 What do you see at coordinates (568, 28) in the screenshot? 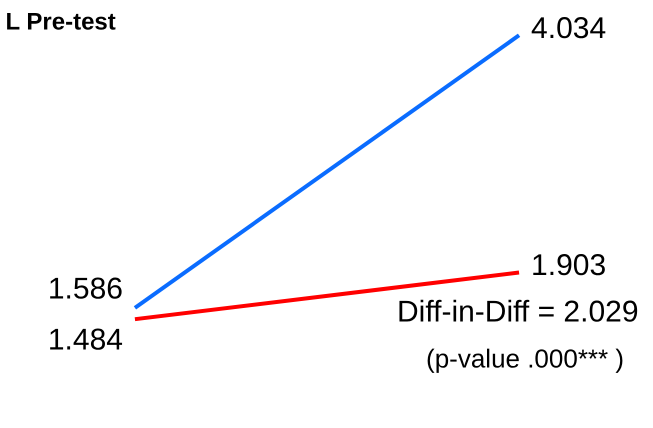
I see `data-label: 4.034` at bounding box center [568, 28].